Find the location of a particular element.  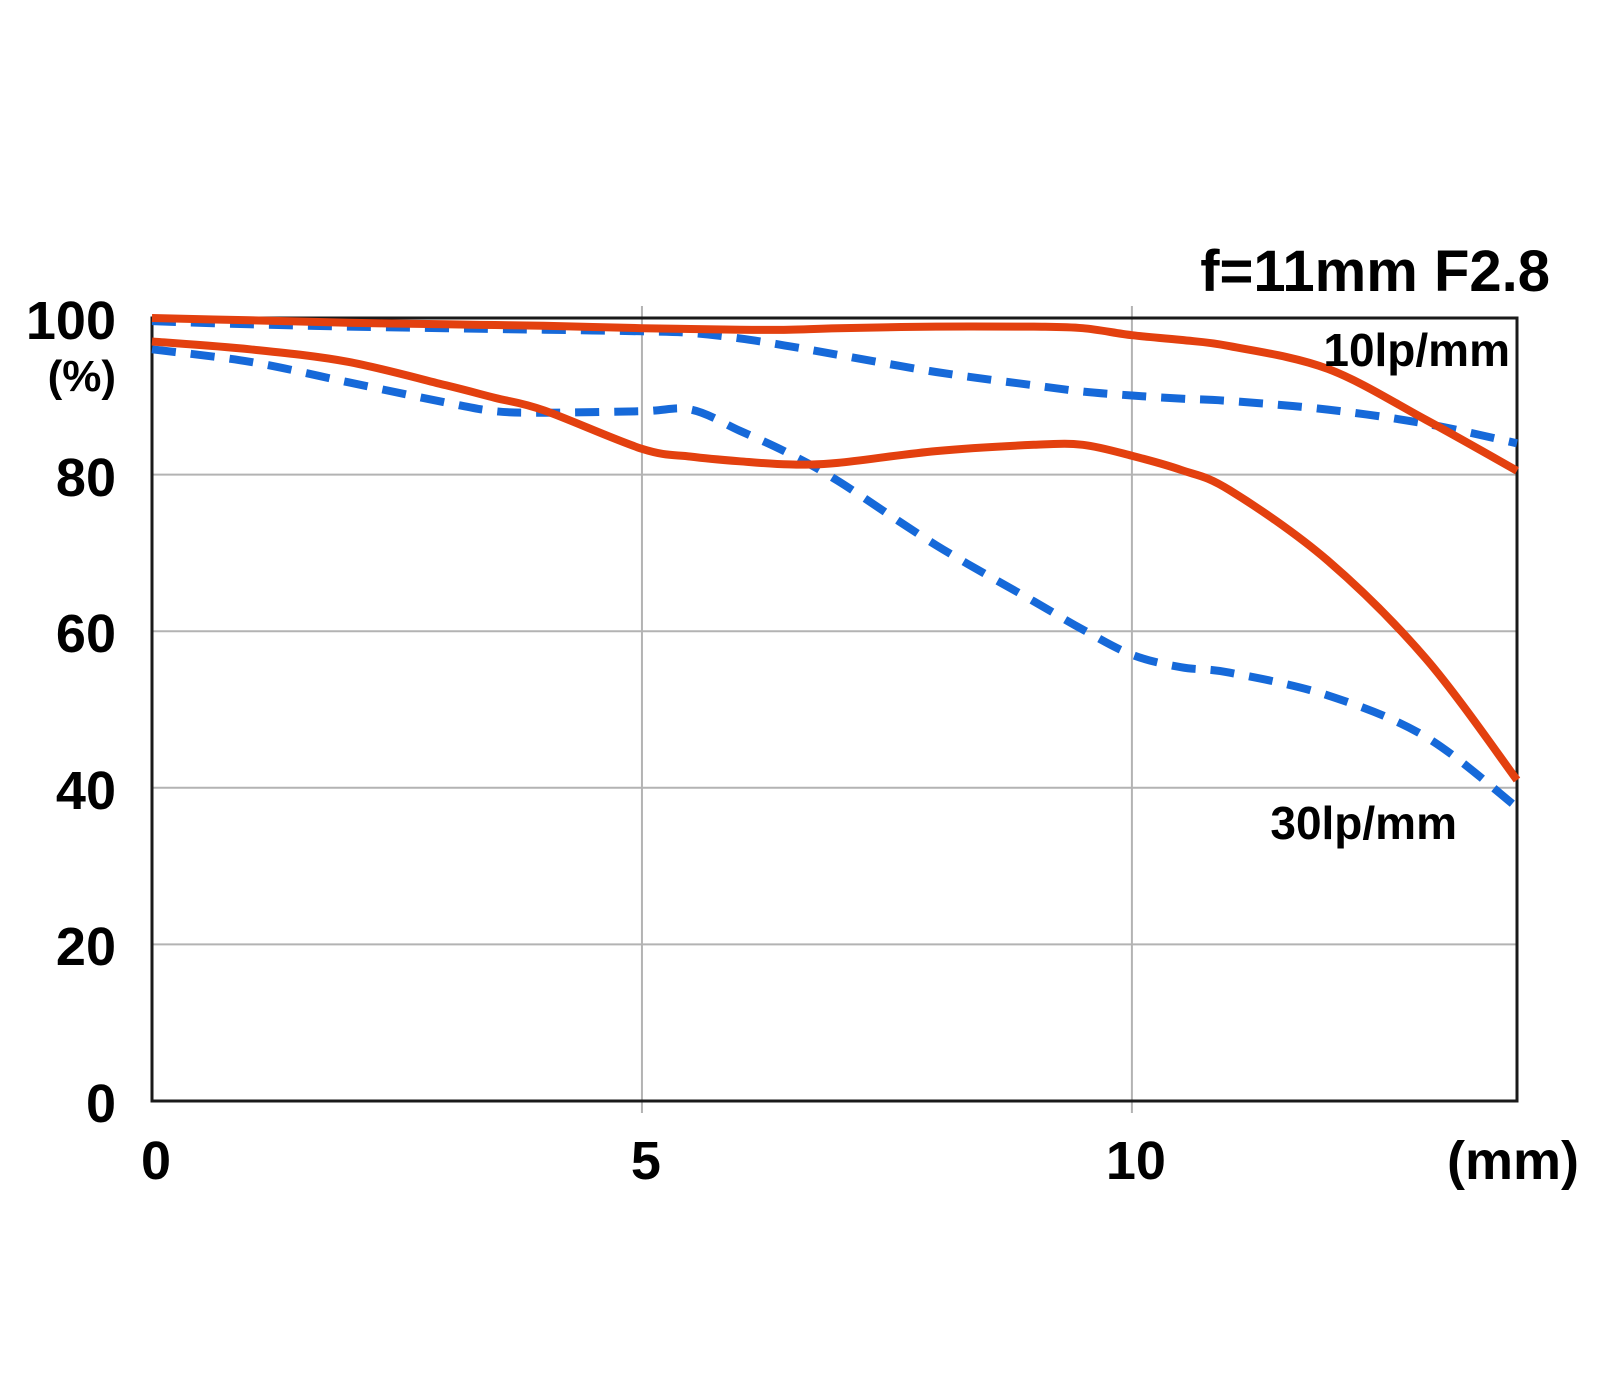

x-tick-label-5: 5 is located at coordinates (645, 1161).